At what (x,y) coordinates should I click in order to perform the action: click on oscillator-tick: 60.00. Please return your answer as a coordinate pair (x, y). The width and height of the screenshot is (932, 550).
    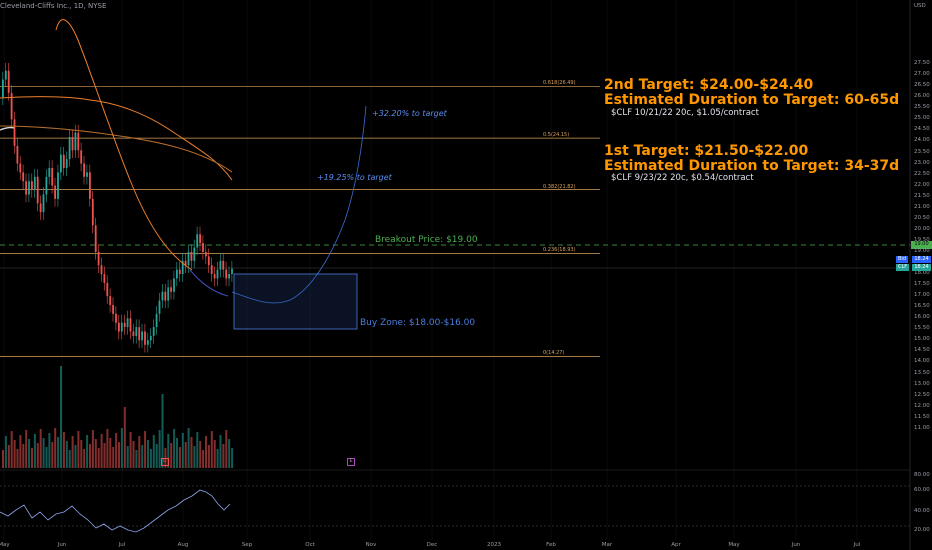
    Looking at the image, I should click on (922, 490).